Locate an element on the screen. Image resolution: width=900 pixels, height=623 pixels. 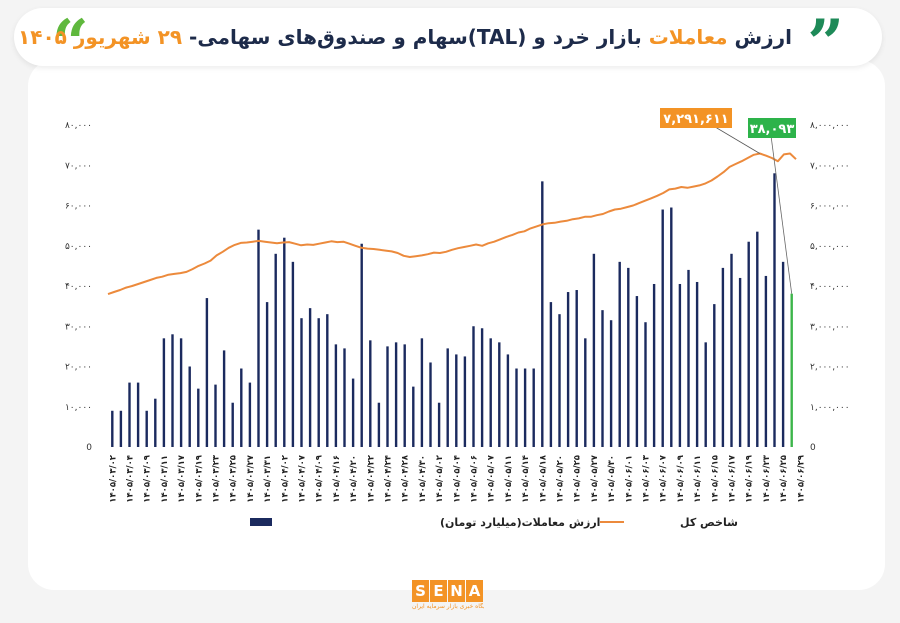
x-tick-label: ۱۴۰۵/۰۵/۰۴ is located at coordinates (457, 479).